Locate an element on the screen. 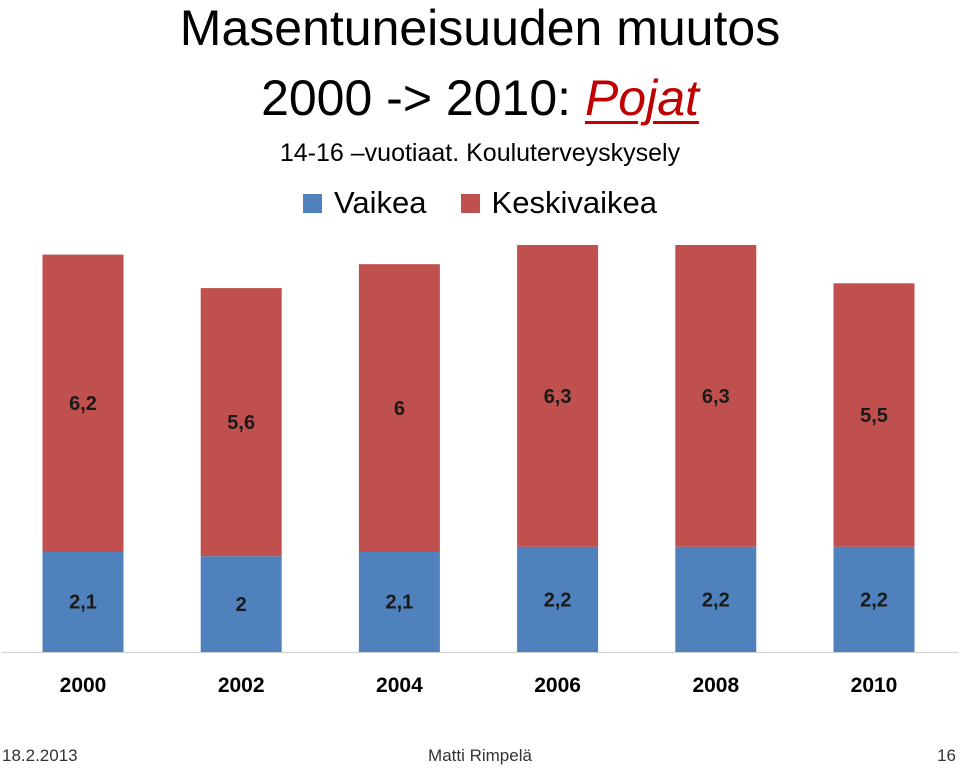  data-label-vaikea-2000: 2,1 is located at coordinates (83, 603).